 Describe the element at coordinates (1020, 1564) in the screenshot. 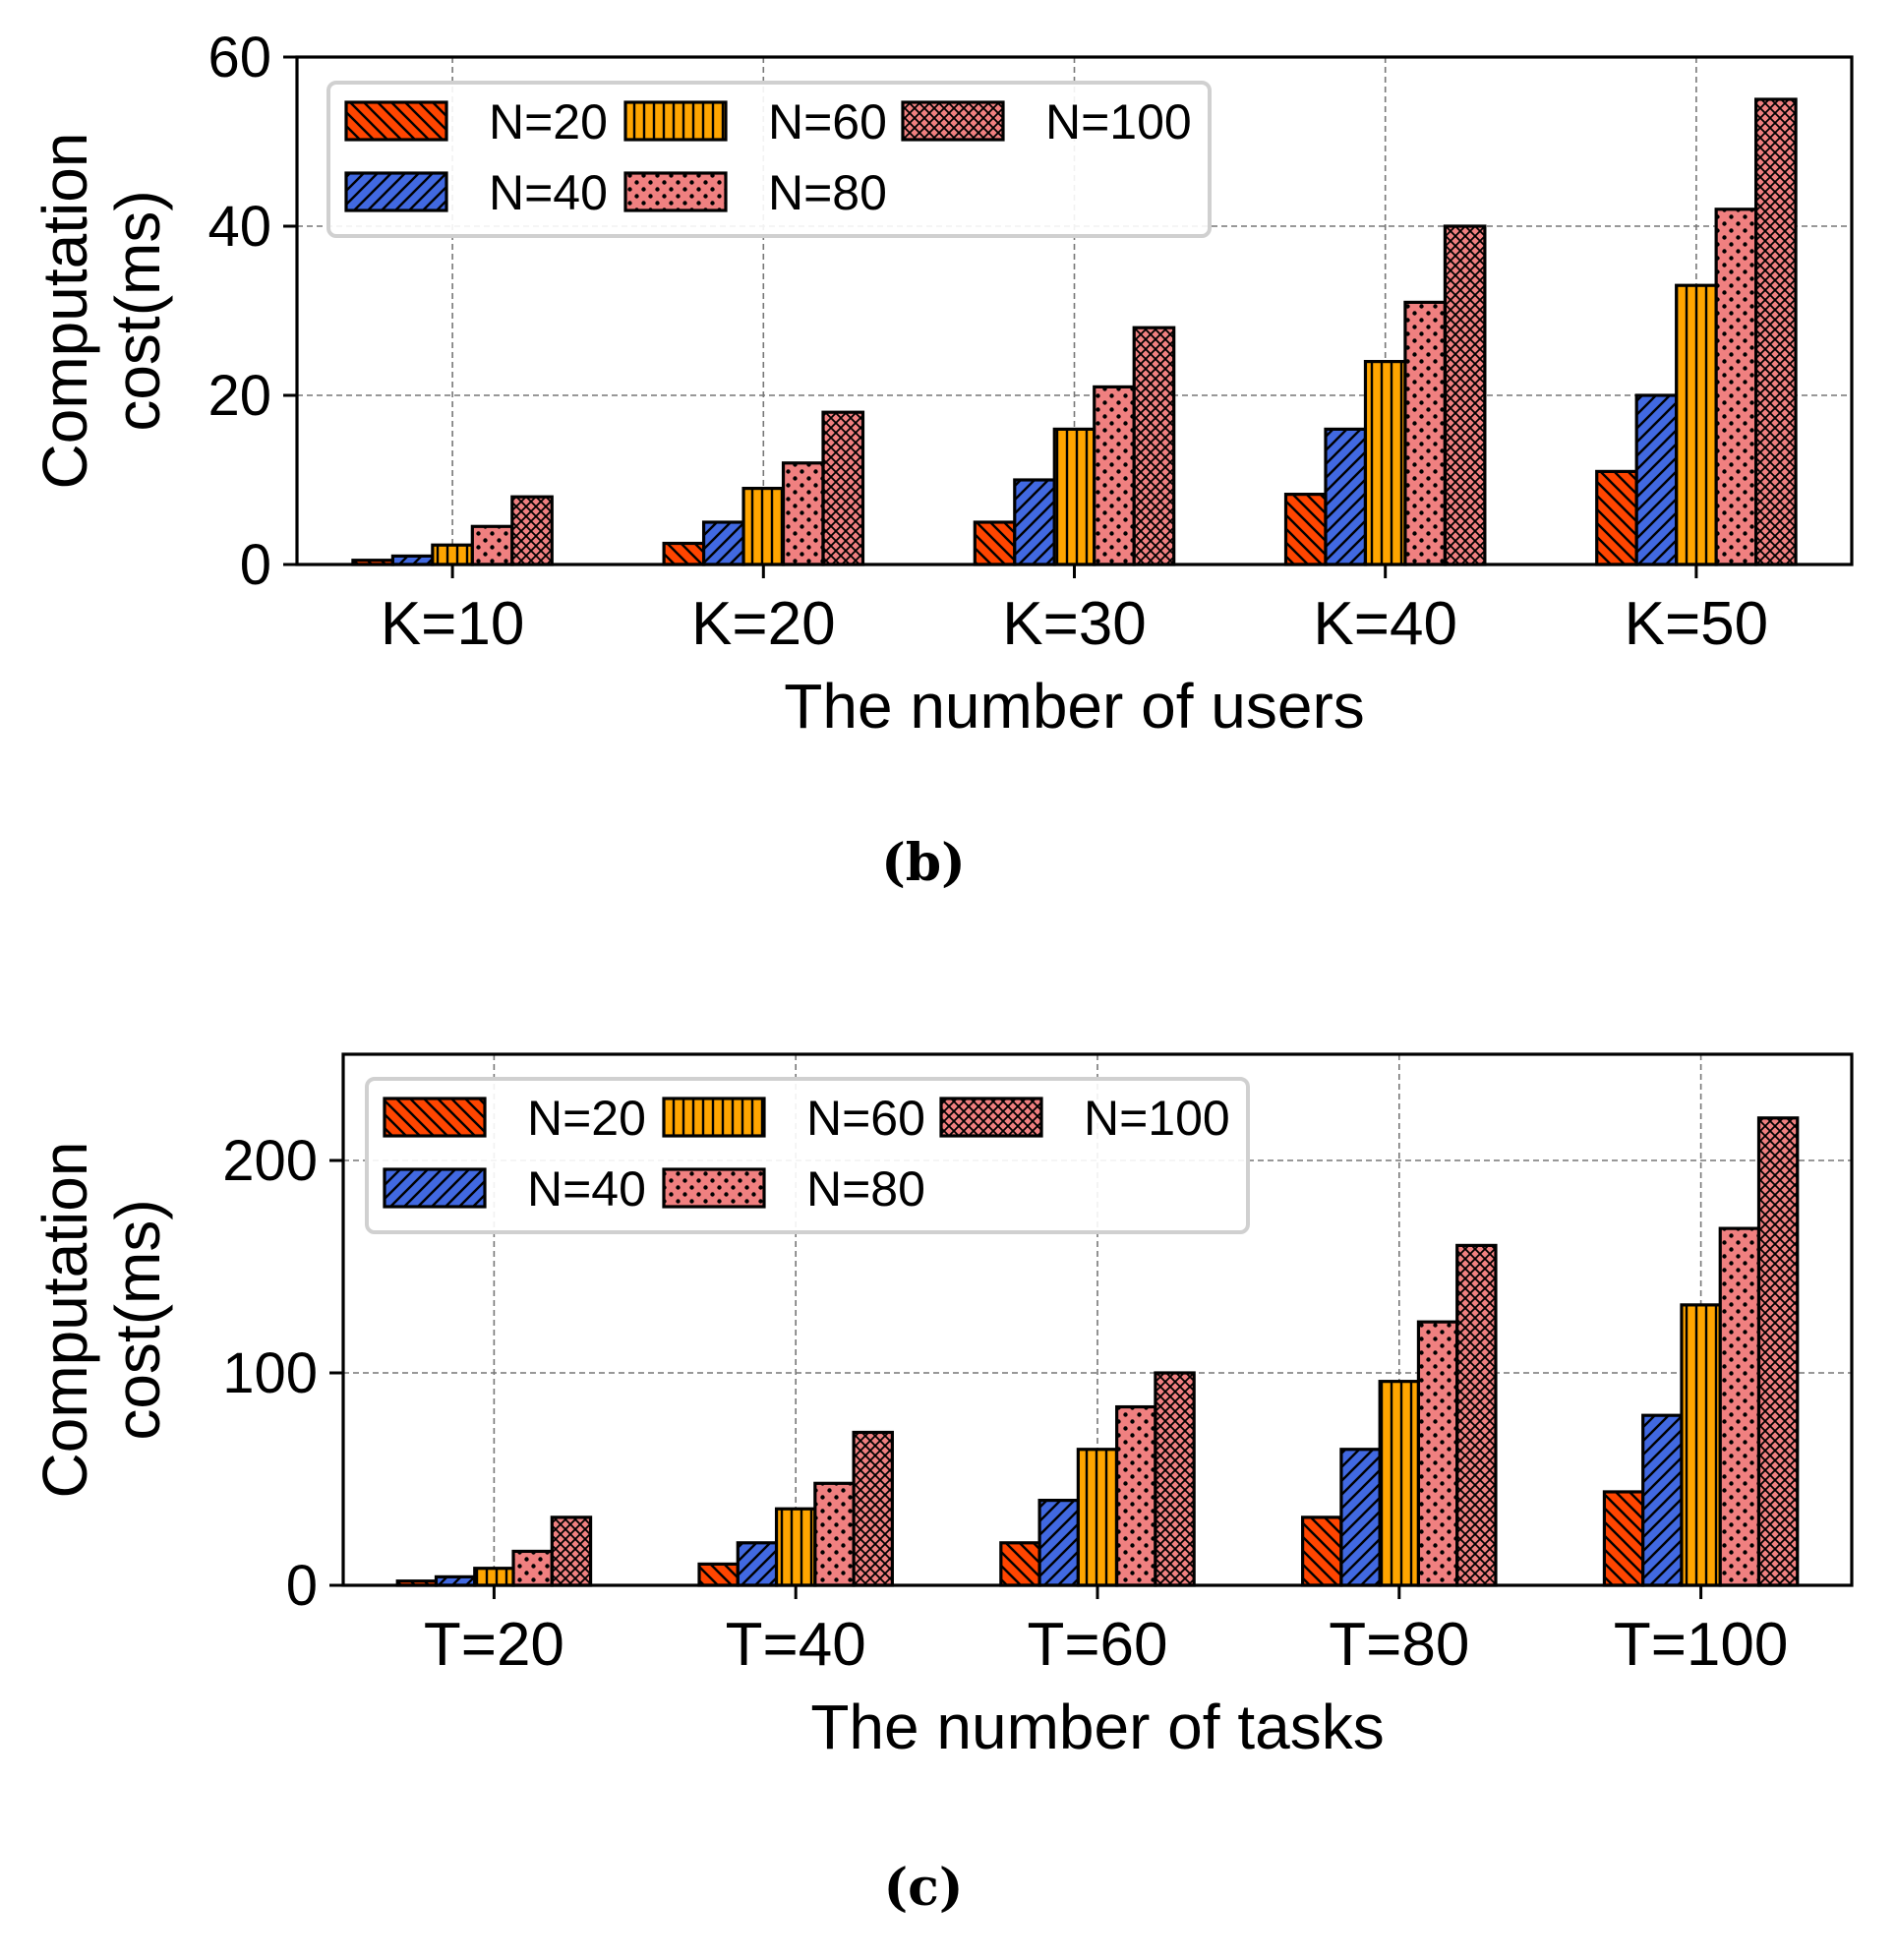

I see `bar-n20-t60` at that location.